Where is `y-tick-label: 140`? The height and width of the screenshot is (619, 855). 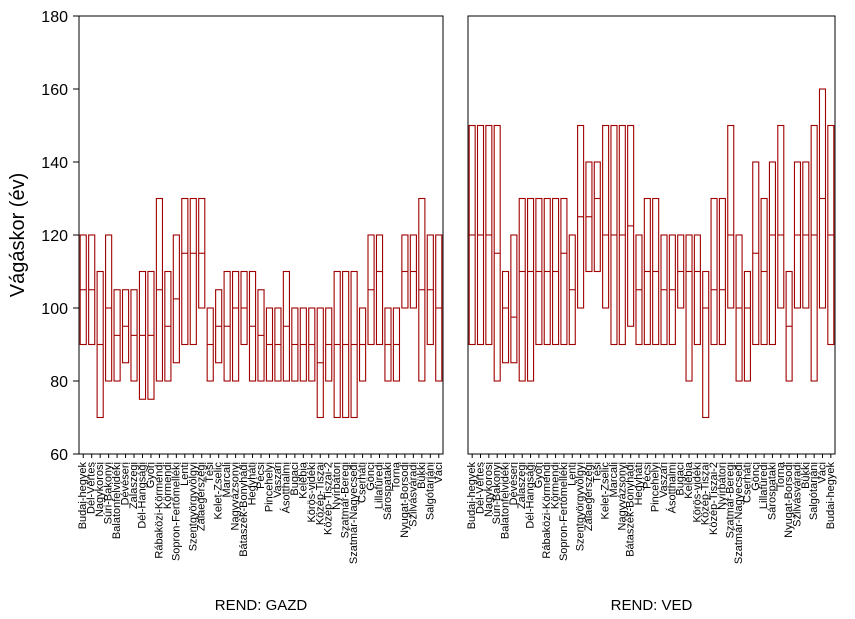
y-tick-label: 140 is located at coordinates (54, 163).